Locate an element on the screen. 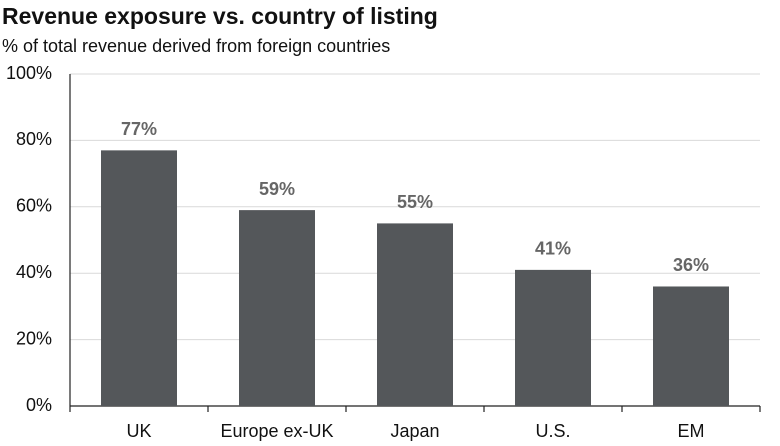 This screenshot has width=780, height=446. y-tick-label: 60% is located at coordinates (34, 206).